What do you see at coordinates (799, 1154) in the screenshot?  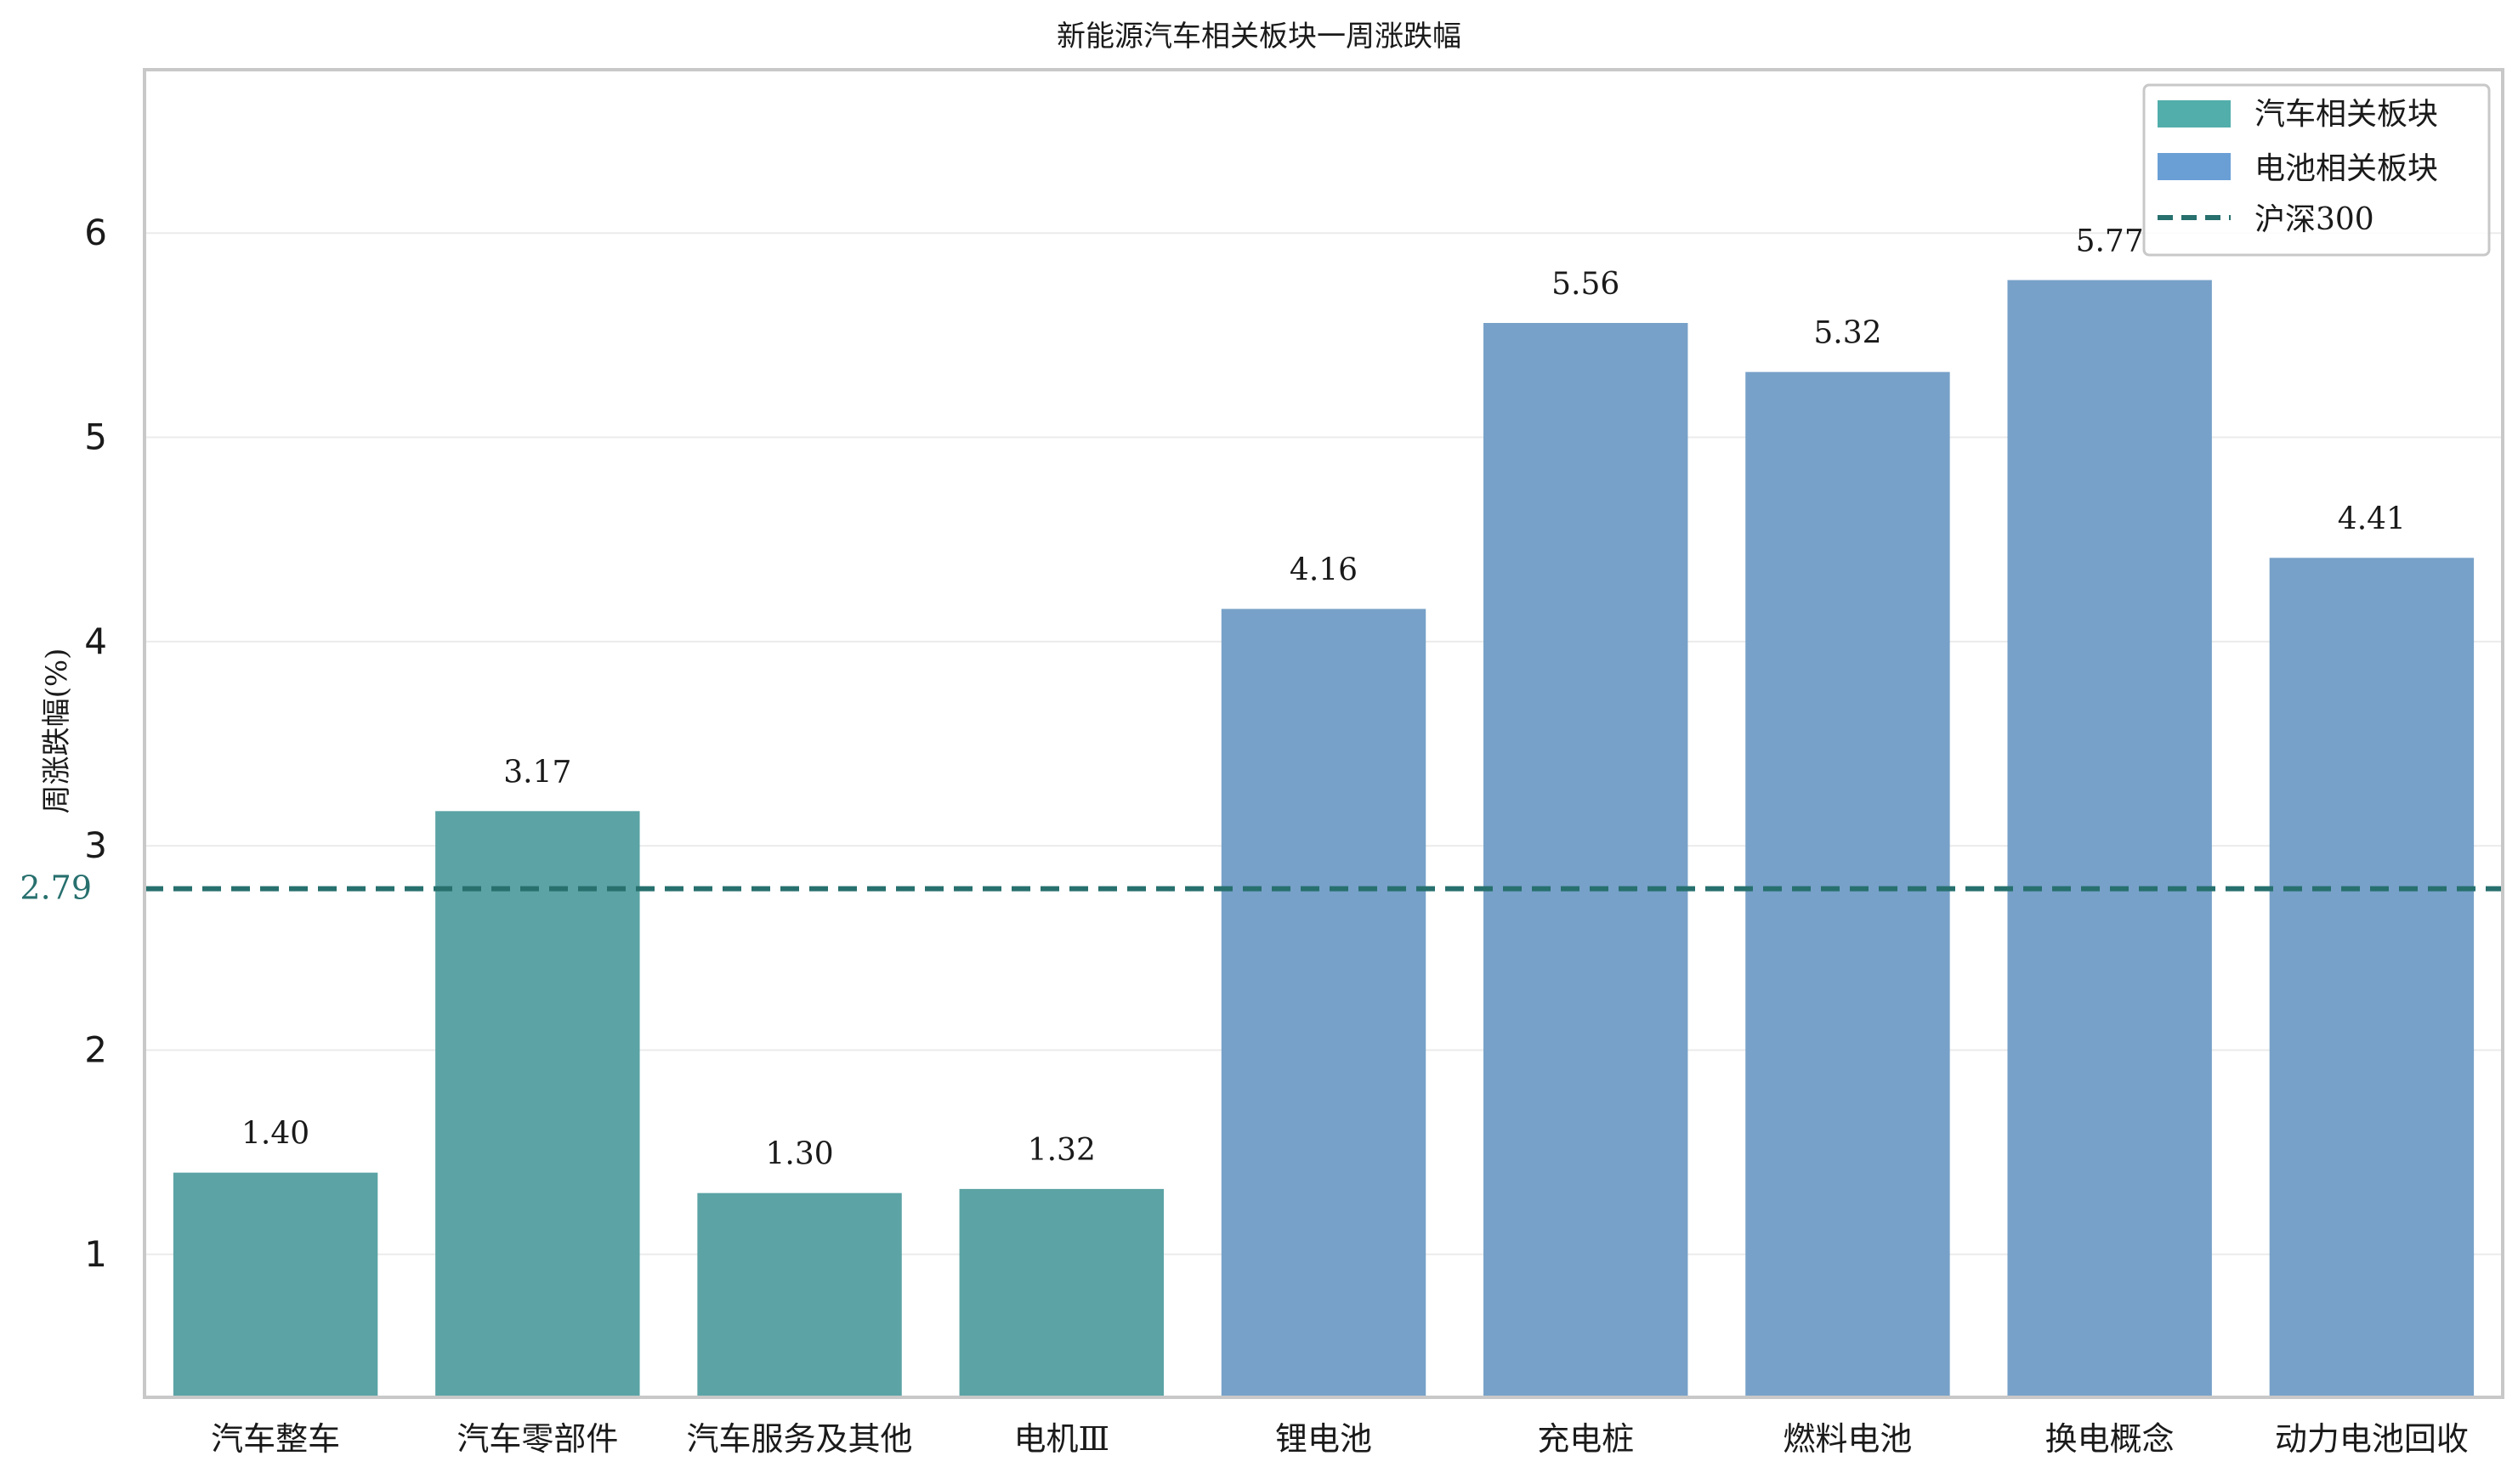 I see `bar-value-label: 1.30` at bounding box center [799, 1154].